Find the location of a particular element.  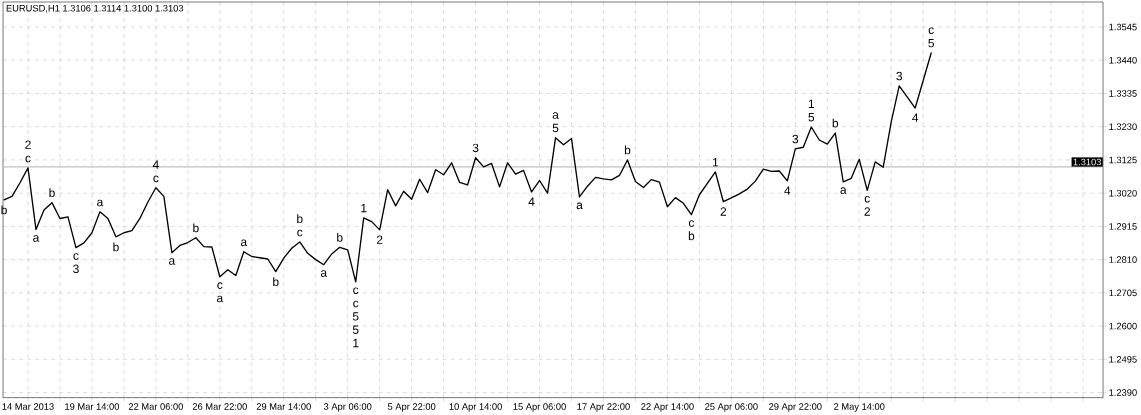

annotation: c a is located at coordinates (220, 292).